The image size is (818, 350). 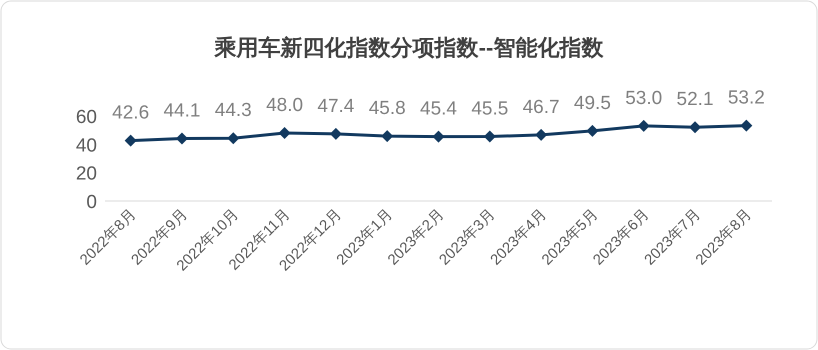 I want to click on data-label: 42.6, so click(x=131, y=113).